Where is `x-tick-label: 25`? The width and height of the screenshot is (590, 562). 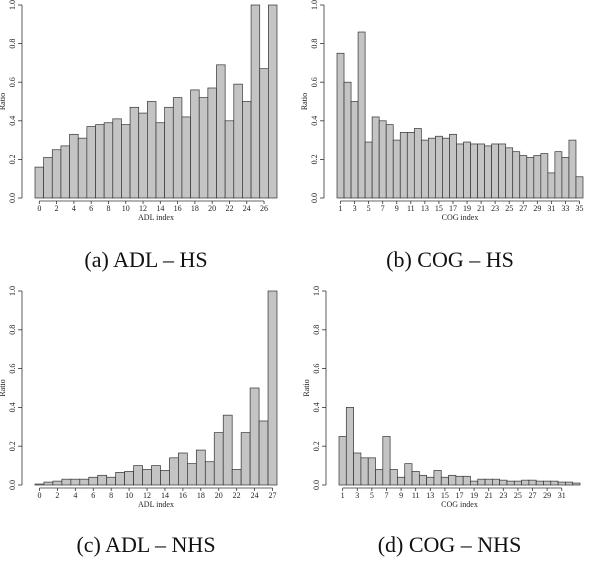 x-tick-label: 25 is located at coordinates (518, 495).